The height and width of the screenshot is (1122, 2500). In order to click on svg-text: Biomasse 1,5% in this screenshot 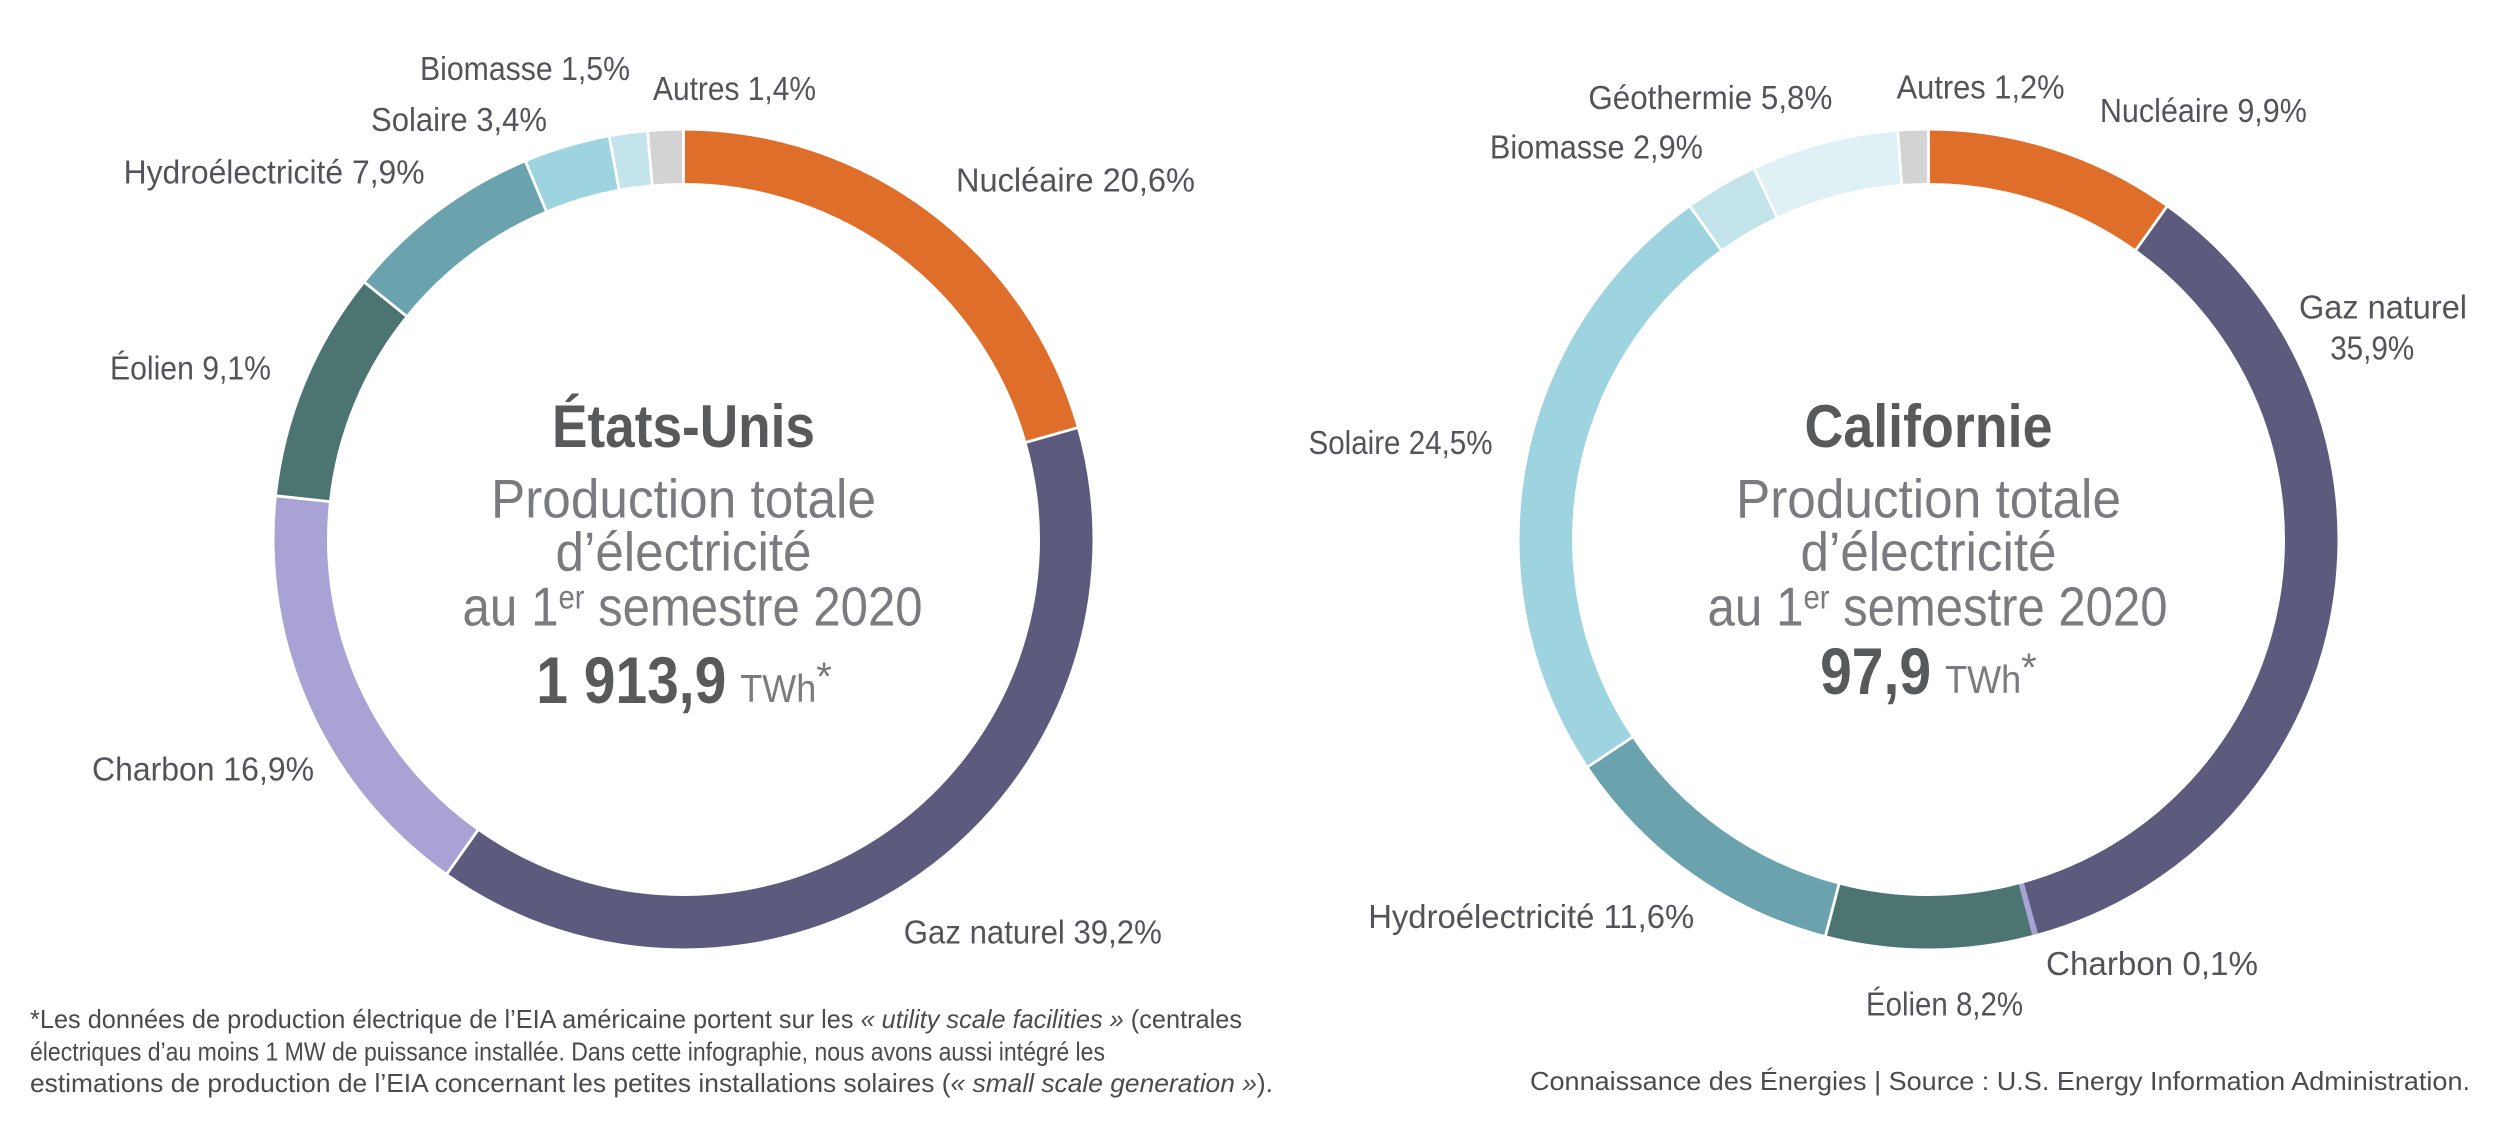, I will do `click(525, 68)`.